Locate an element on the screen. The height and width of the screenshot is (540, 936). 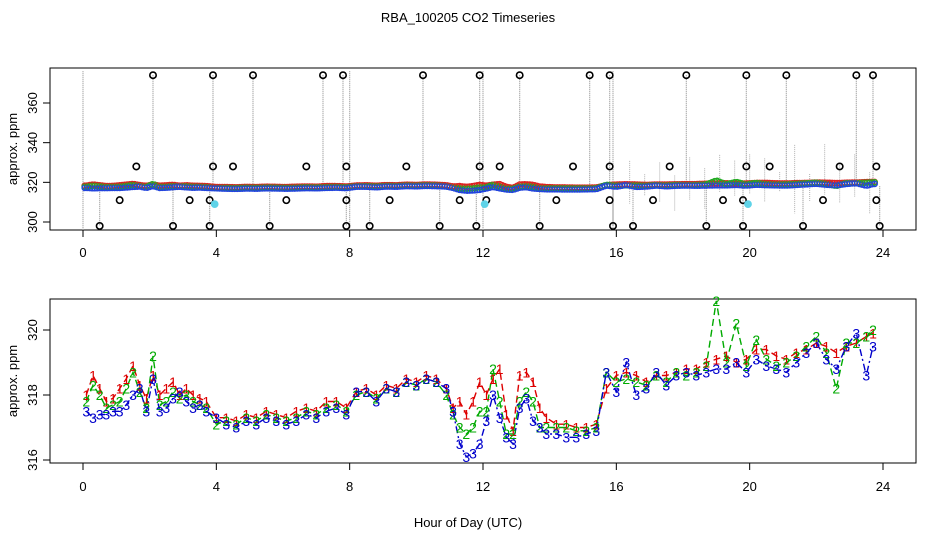
bottom-x-tick-label: 0 is located at coordinates (82, 486).